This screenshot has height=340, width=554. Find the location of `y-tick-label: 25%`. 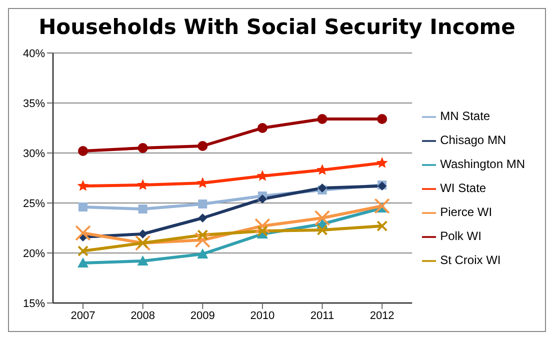

y-tick-label: 25% is located at coordinates (34, 204).